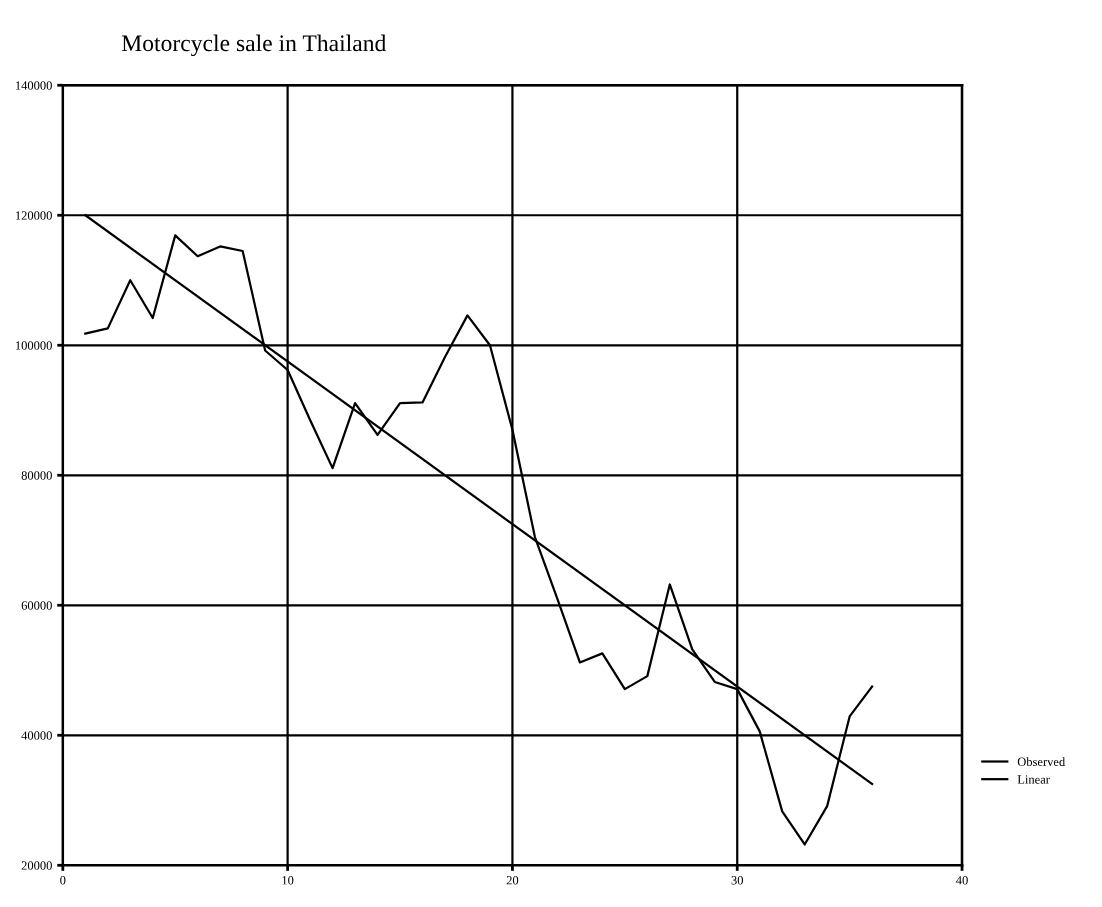 This screenshot has height=907, width=1102. I want to click on y-tick-label: 40000, so click(36, 735).